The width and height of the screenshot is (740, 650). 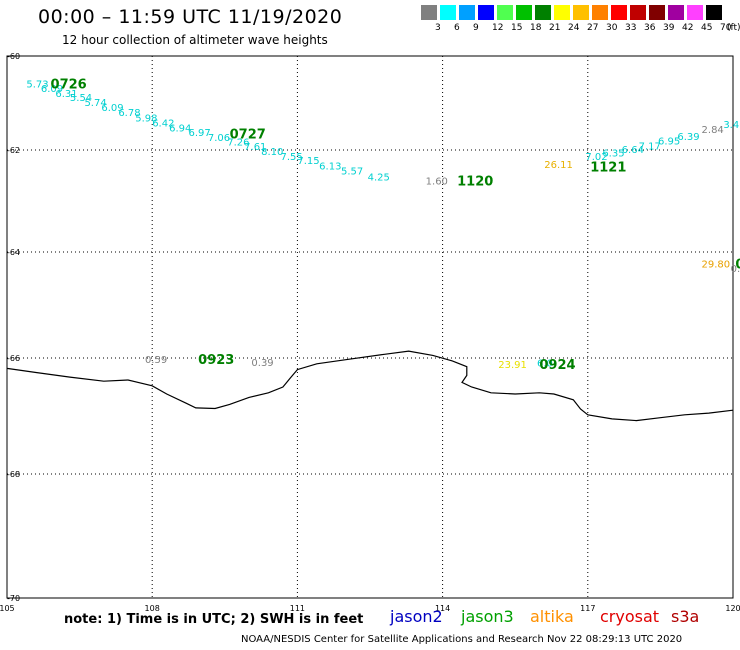 I want to click on color-scale-label: 15, so click(x=517, y=28).